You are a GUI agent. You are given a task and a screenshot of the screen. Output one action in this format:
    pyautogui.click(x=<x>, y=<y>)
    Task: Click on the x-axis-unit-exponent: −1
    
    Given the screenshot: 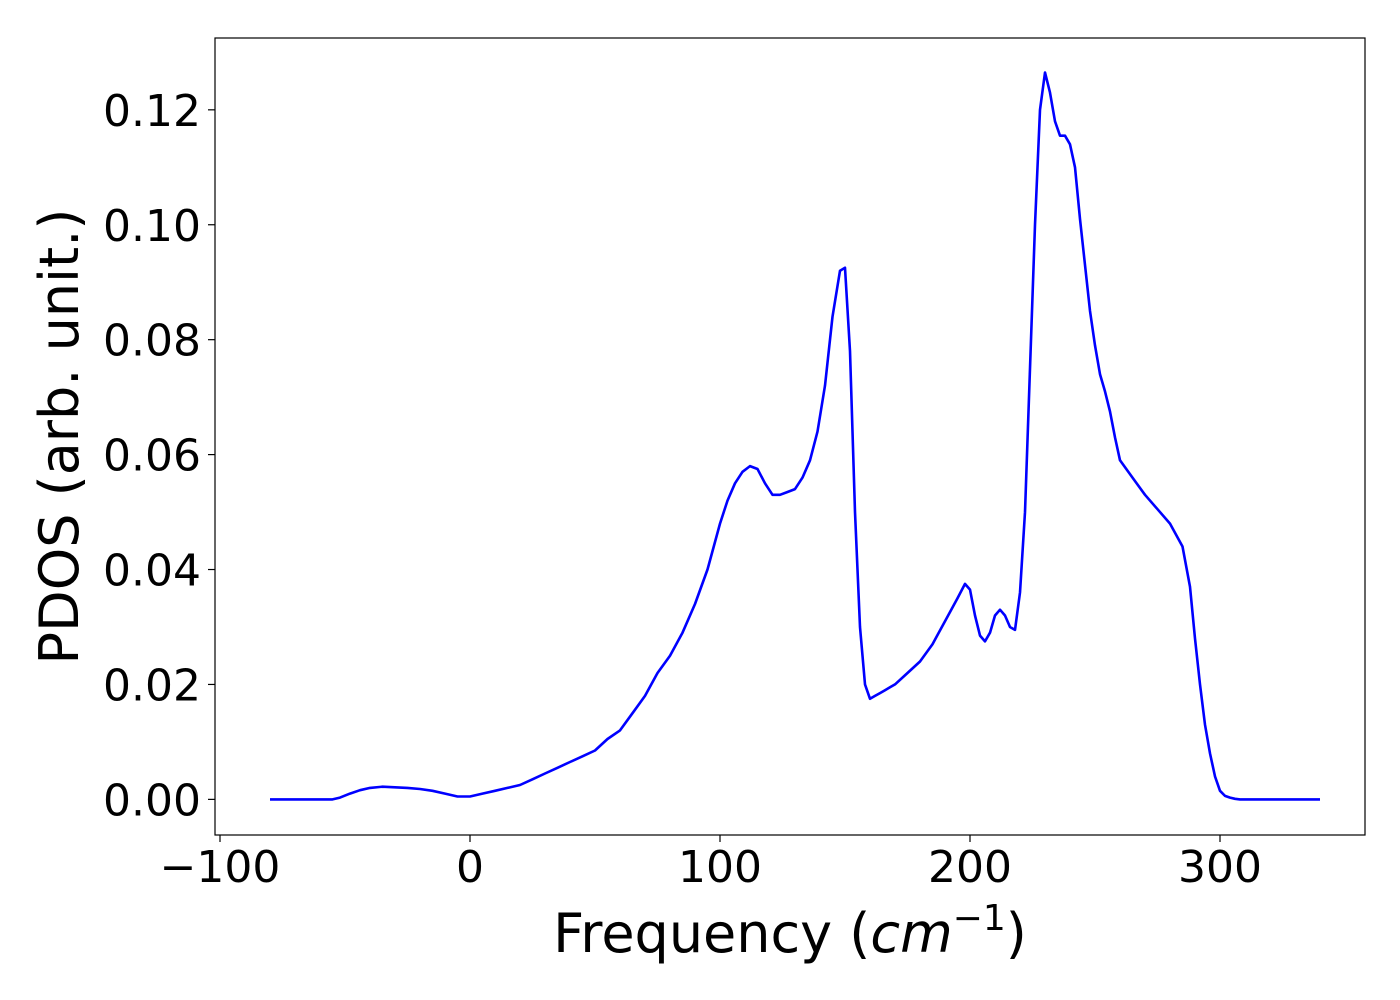 What is the action you would take?
    pyautogui.click(x=979, y=918)
    